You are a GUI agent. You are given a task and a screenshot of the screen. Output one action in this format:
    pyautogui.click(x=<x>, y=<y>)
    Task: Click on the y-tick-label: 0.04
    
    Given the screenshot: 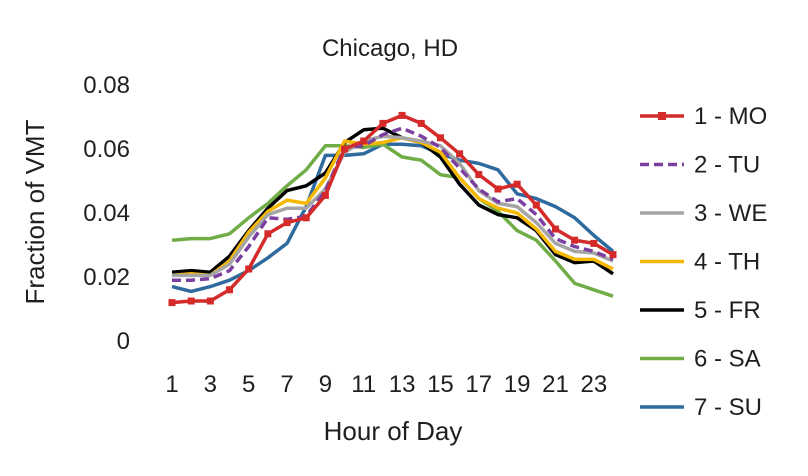 What is the action you would take?
    pyautogui.click(x=106, y=213)
    